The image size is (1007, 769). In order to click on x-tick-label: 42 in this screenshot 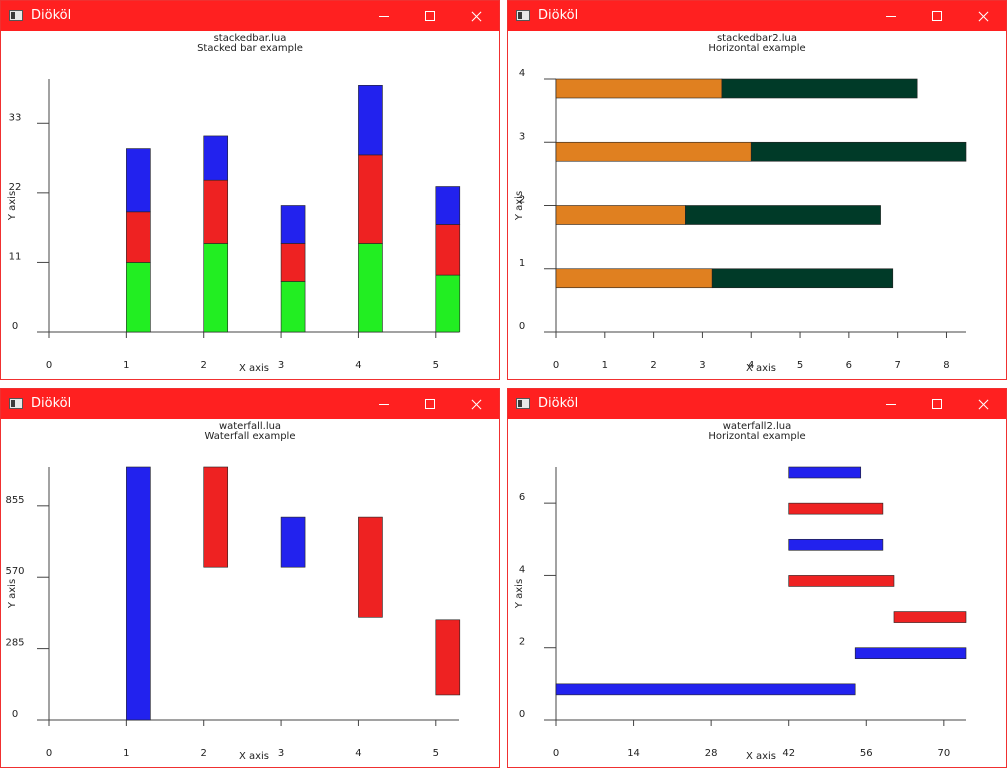, I will do `click(788, 753)`.